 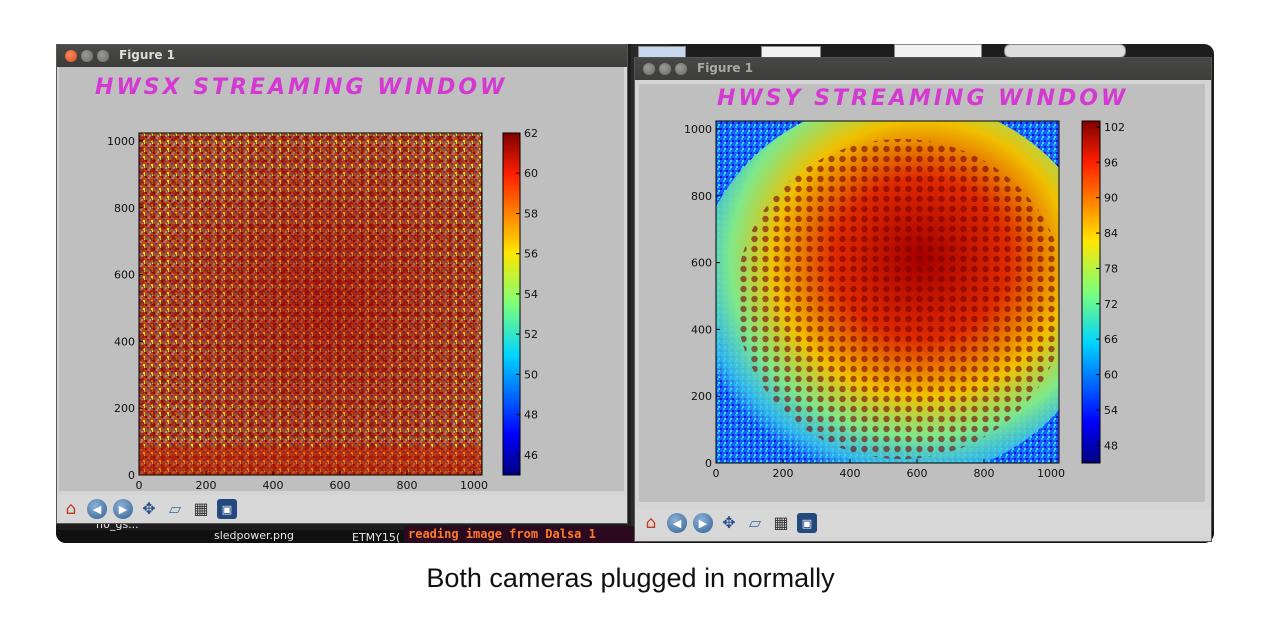 I want to click on heatmap-bottom-band, so click(x=310, y=461).